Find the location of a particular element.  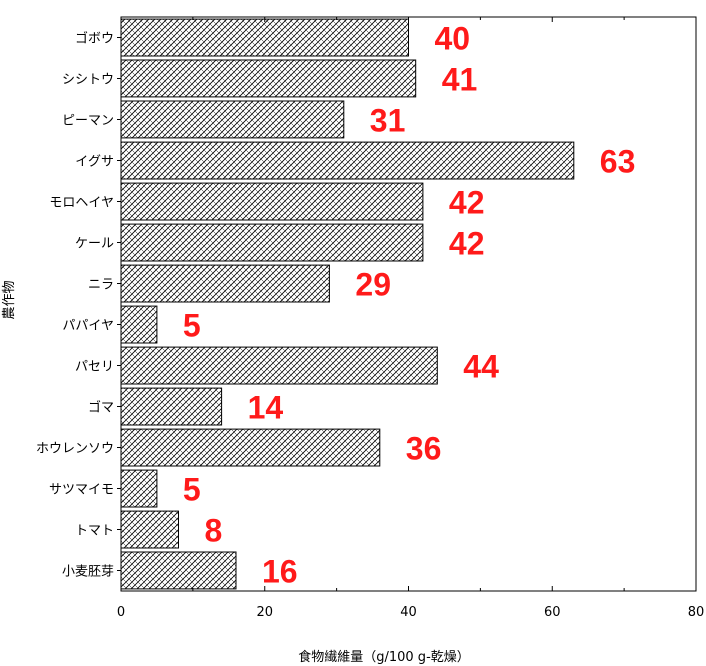

y-axis-title: 農作物 is located at coordinates (9, 299).